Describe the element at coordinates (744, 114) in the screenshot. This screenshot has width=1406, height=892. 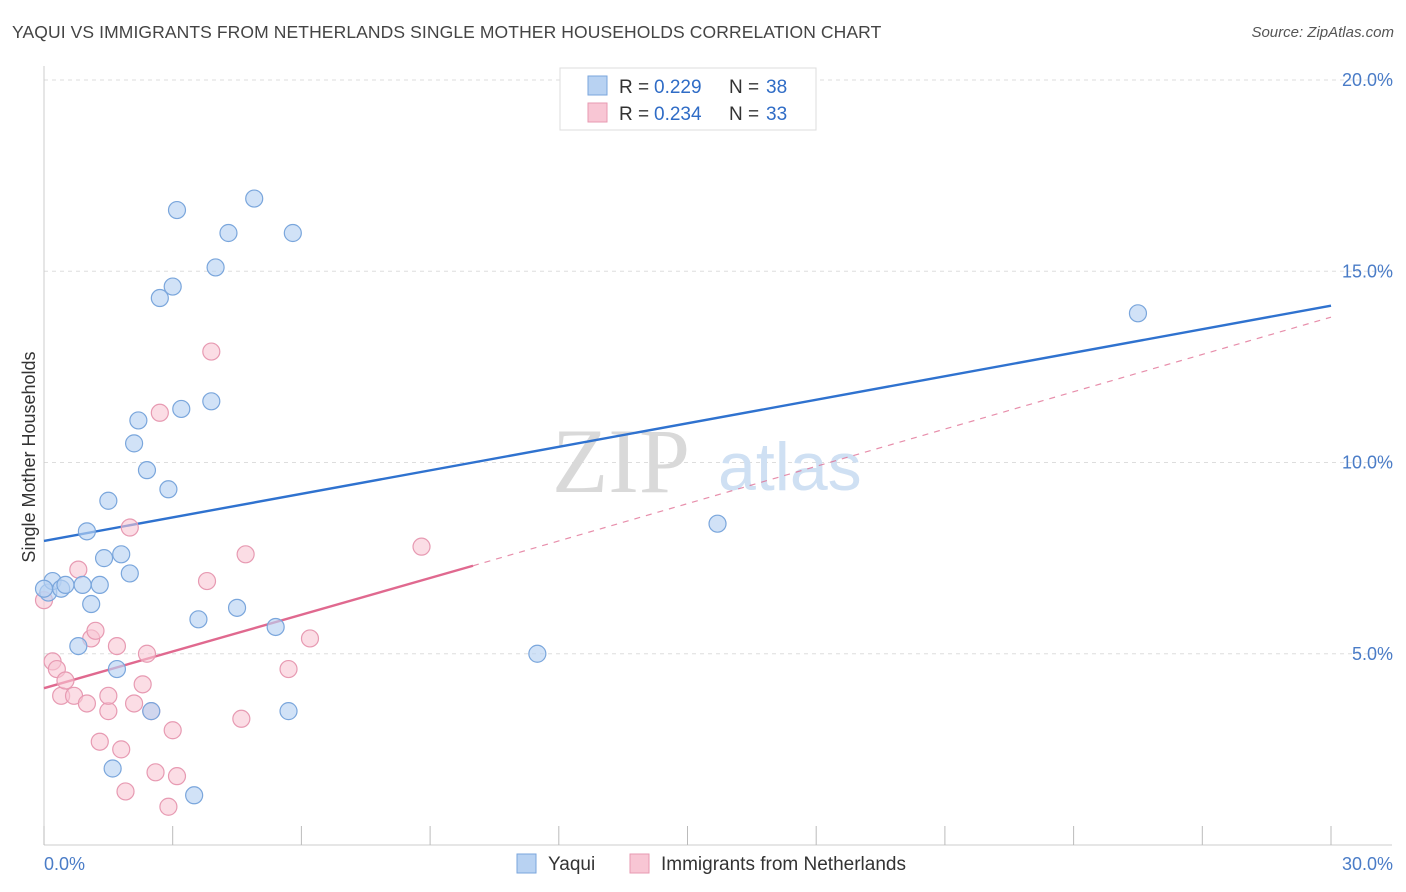
I see `neth-n-label: N =` at that location.